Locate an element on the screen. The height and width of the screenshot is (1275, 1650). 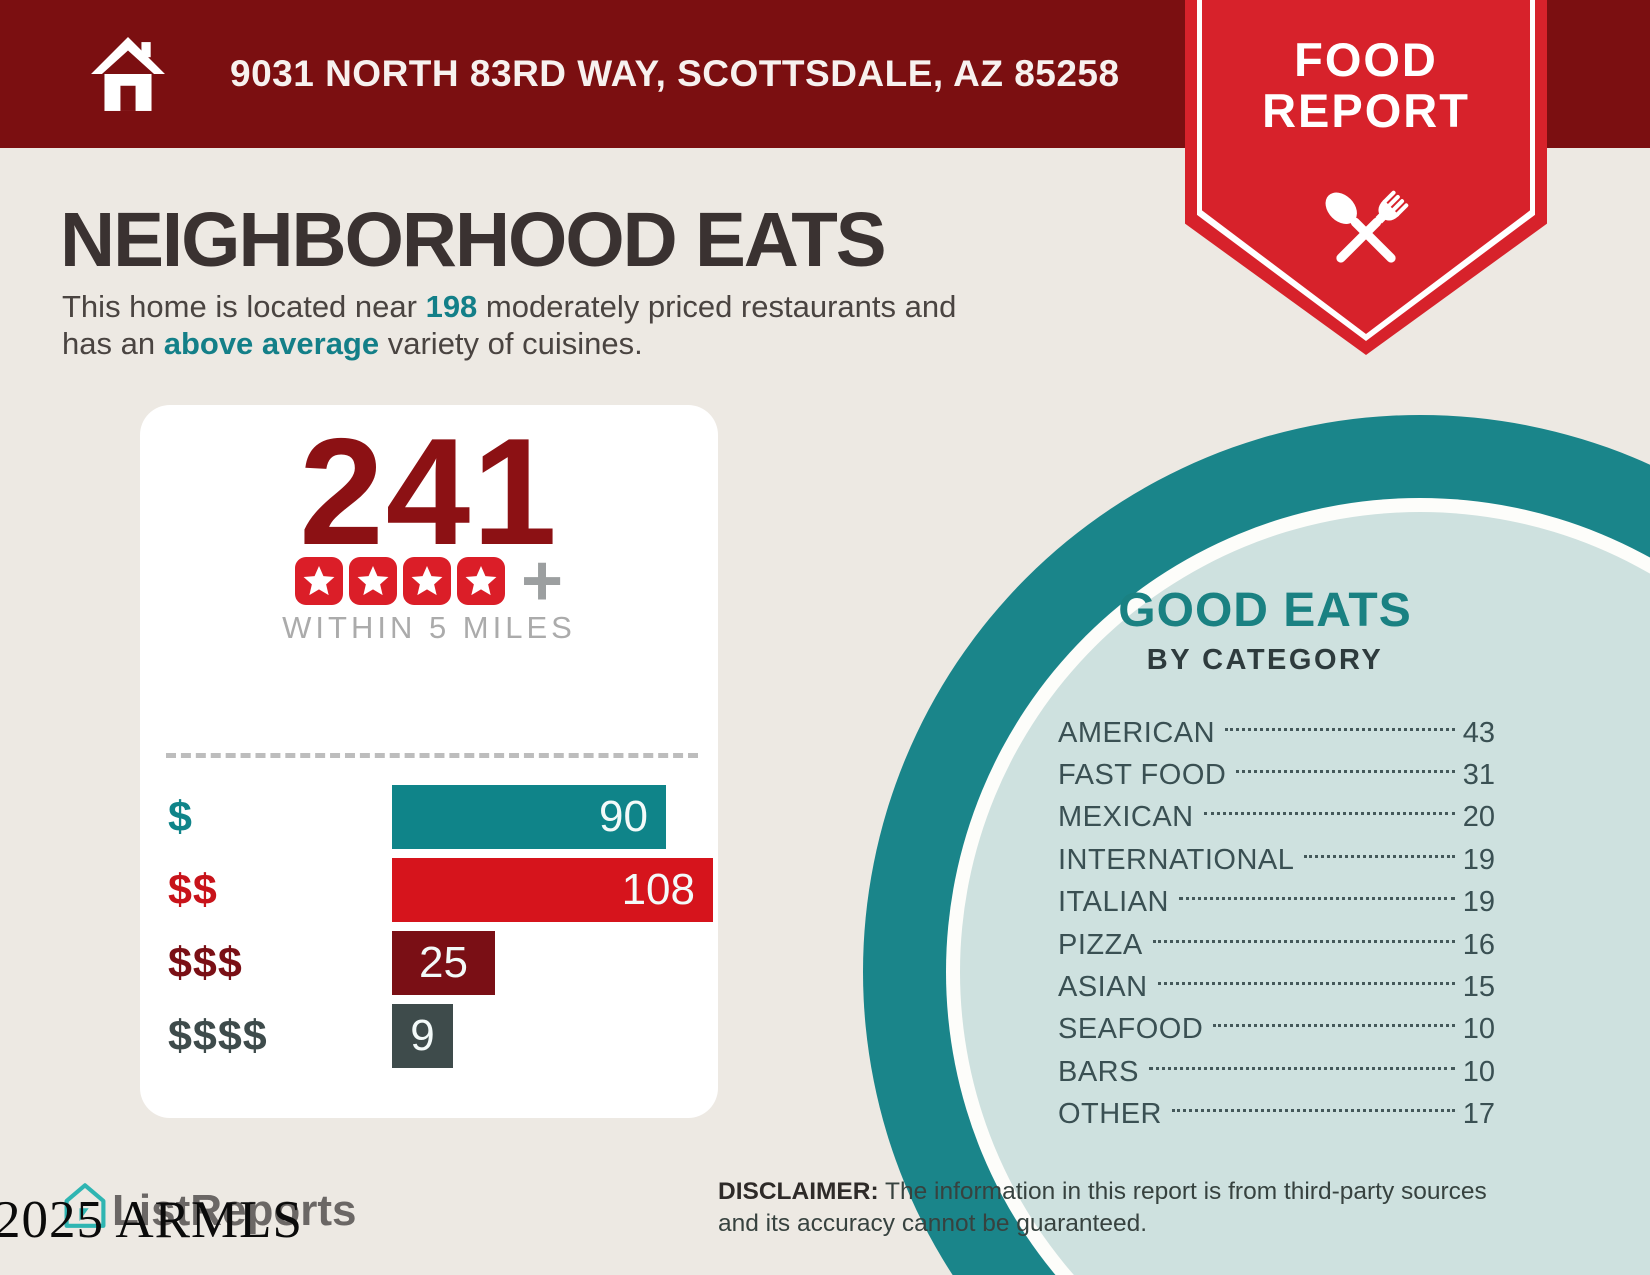
good-eats-header: GOOD EATS BY CATEGORY is located at coordinates (1265, 630).